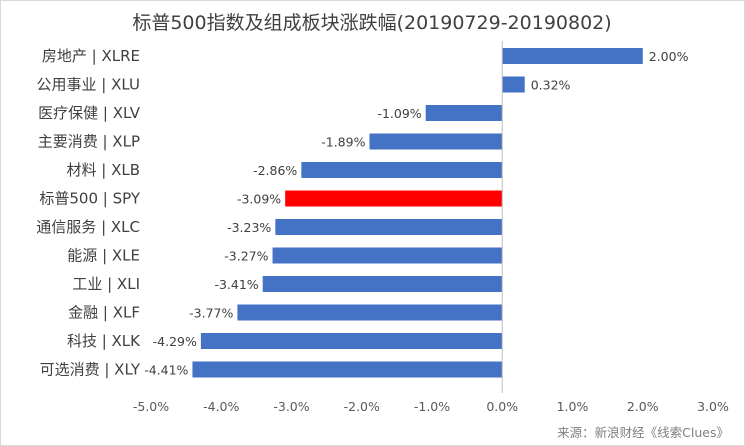 Image resolution: width=745 pixels, height=446 pixels. Describe the element at coordinates (249, 227) in the screenshot. I see `data-label: -3.23%` at that location.